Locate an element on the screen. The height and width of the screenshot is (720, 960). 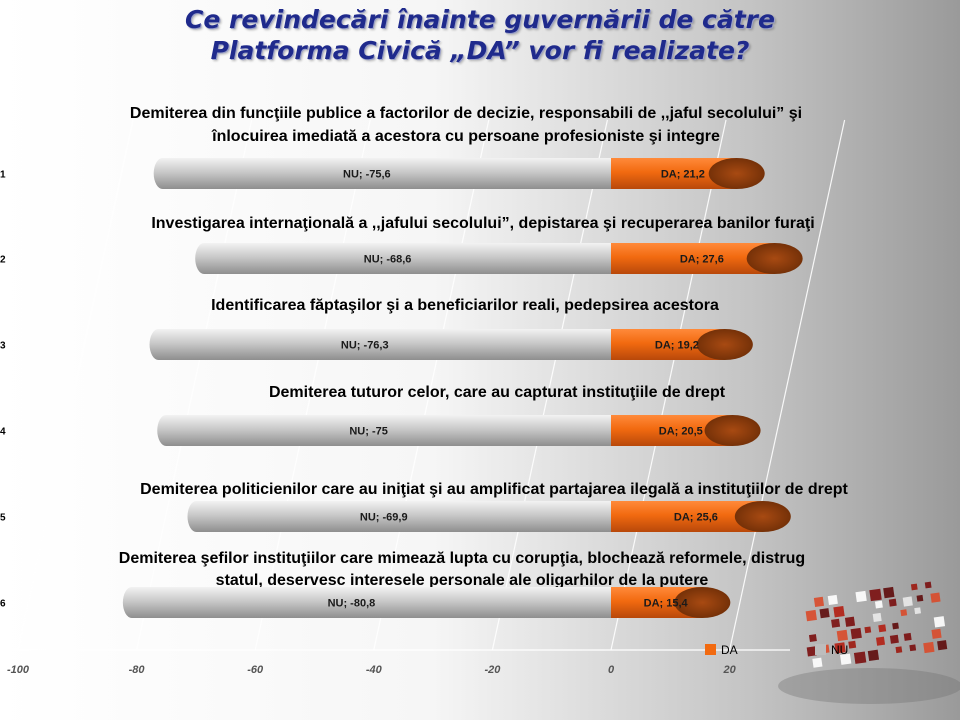
tick-label: -40 is located at coordinates (374, 670).